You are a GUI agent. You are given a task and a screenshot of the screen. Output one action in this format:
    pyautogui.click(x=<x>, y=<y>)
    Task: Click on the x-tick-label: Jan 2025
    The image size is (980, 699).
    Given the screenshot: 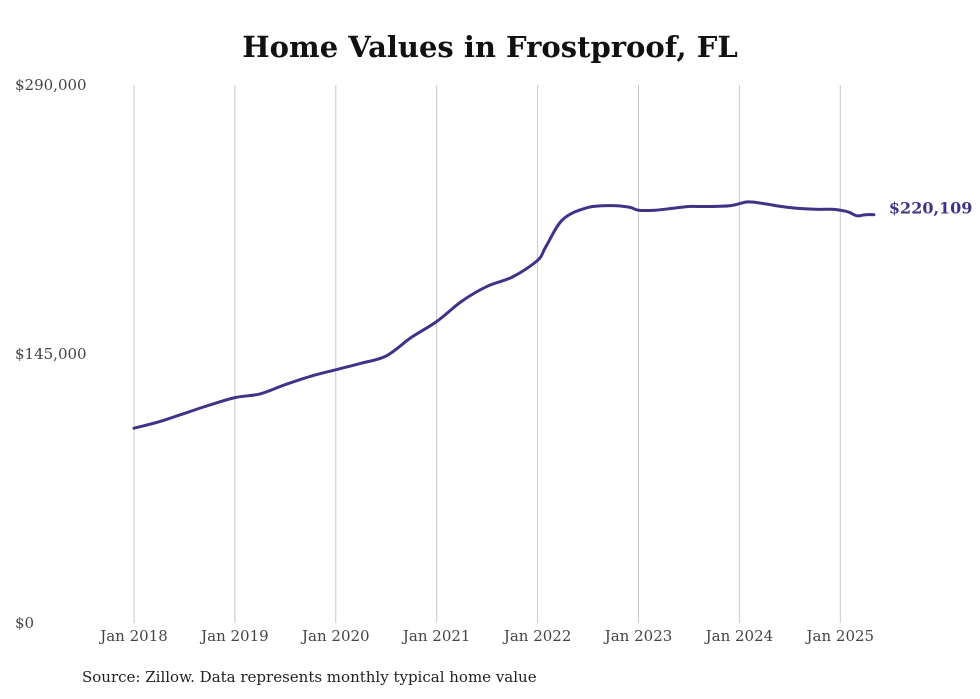 What is the action you would take?
    pyautogui.click(x=840, y=636)
    